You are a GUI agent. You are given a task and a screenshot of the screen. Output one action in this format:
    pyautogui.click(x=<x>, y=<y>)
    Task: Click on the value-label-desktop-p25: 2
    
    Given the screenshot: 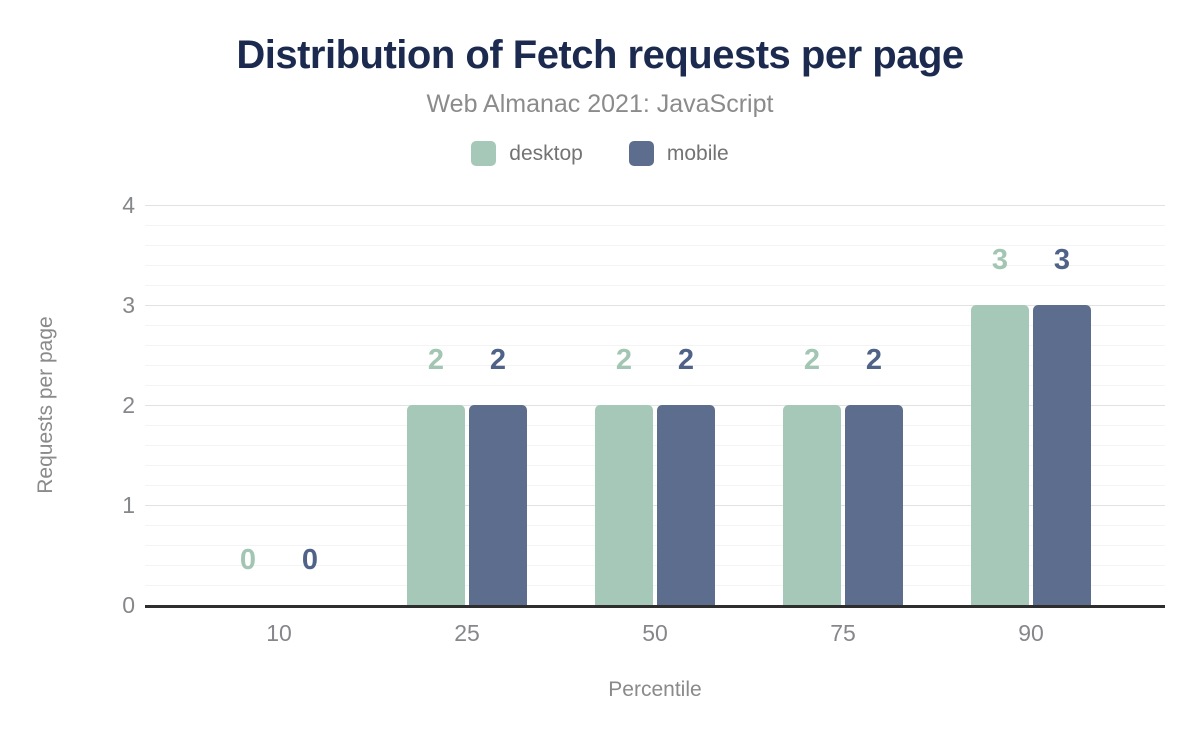 What is the action you would take?
    pyautogui.click(x=436, y=360)
    